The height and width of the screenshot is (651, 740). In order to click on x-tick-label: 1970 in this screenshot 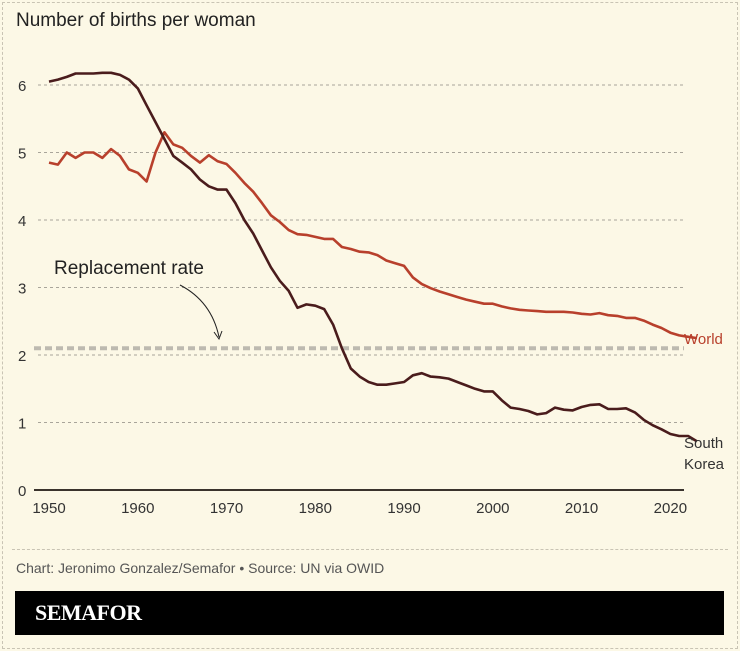, I will do `click(226, 508)`.